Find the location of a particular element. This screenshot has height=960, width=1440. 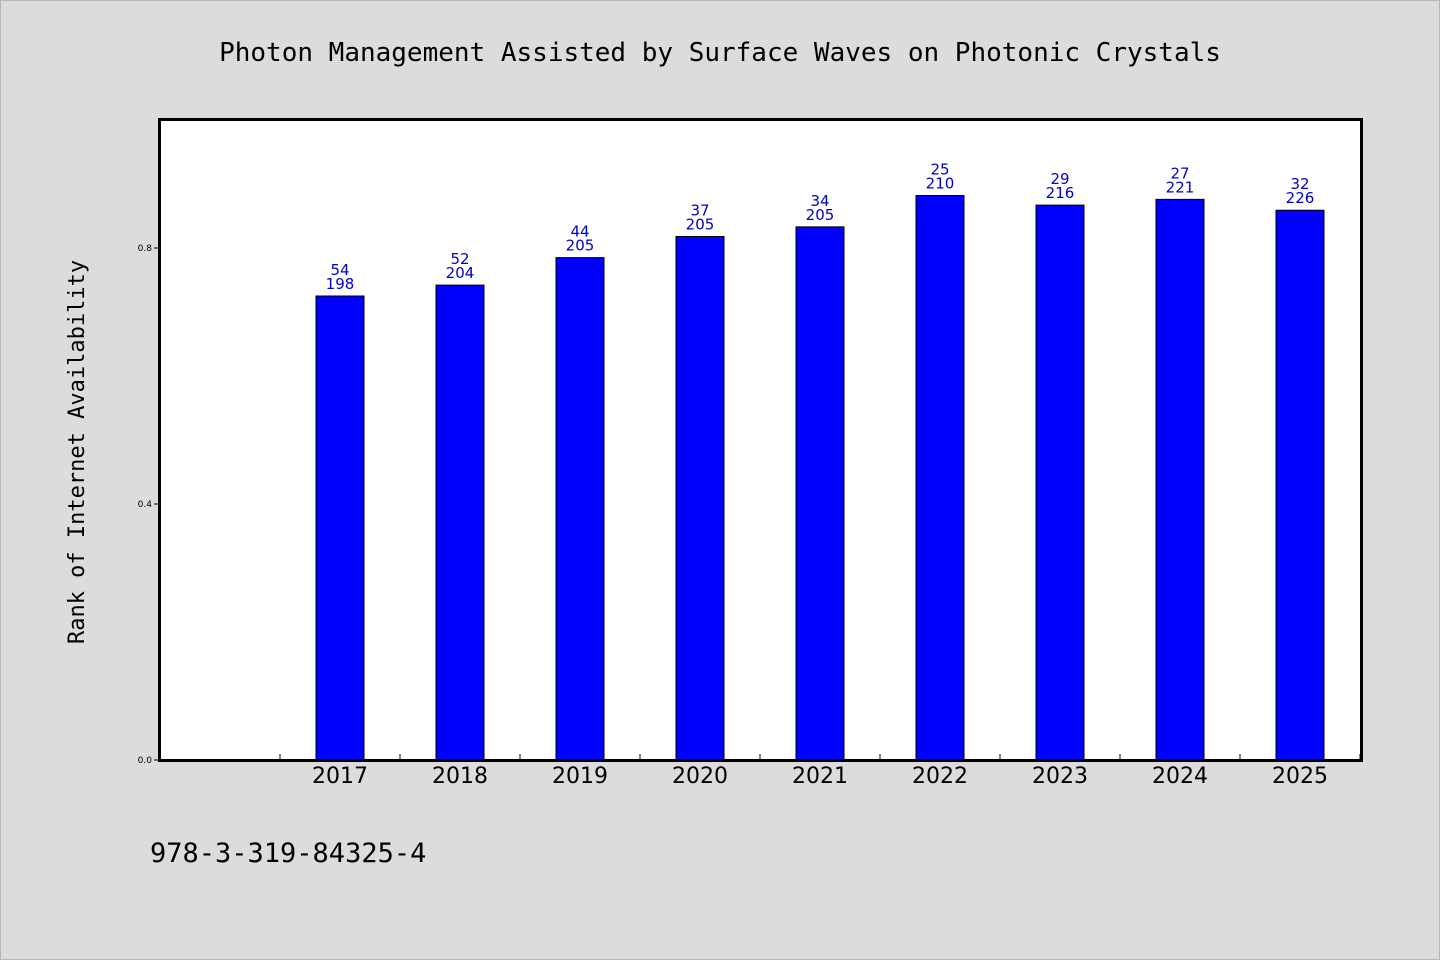

x-tick-label: 2023 is located at coordinates (1060, 776).